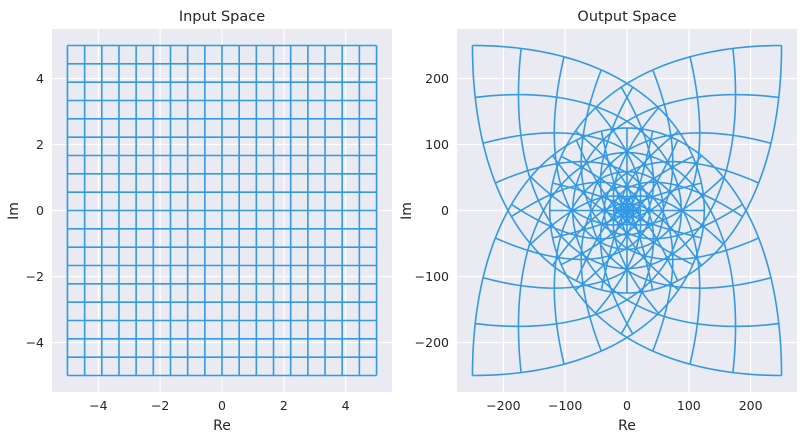 The height and width of the screenshot is (442, 806). I want to click on x-tick-label: 4, so click(346, 405).